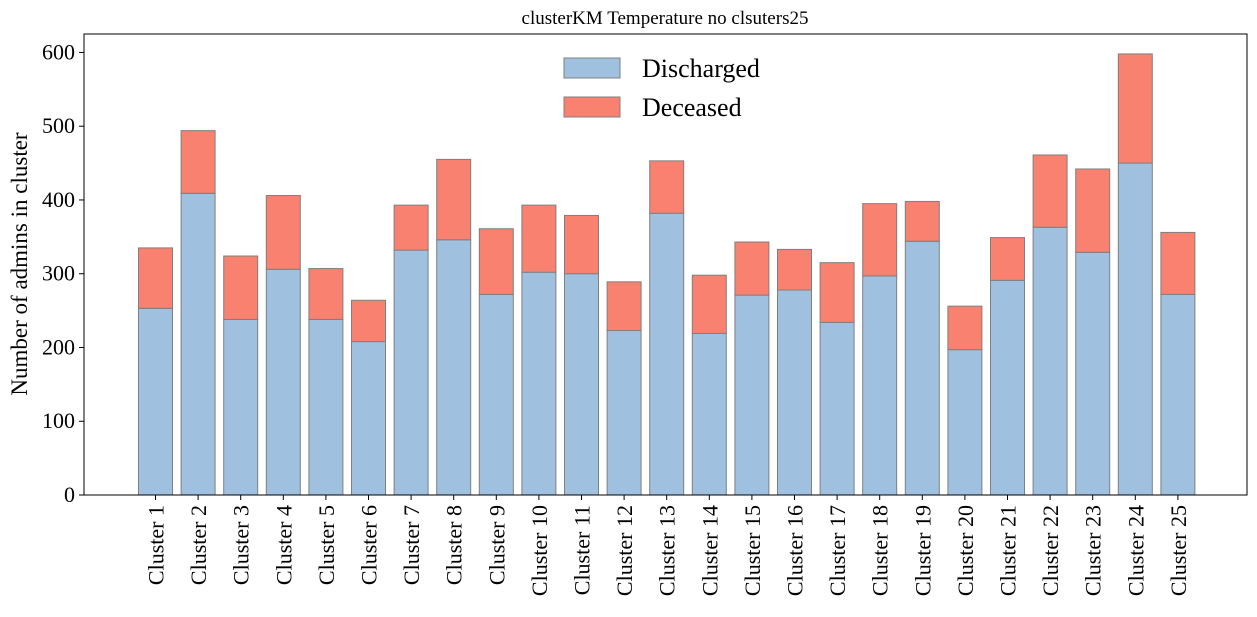  Describe the element at coordinates (582, 550) in the screenshot. I see `x-tick-label: Cluster 11` at that location.